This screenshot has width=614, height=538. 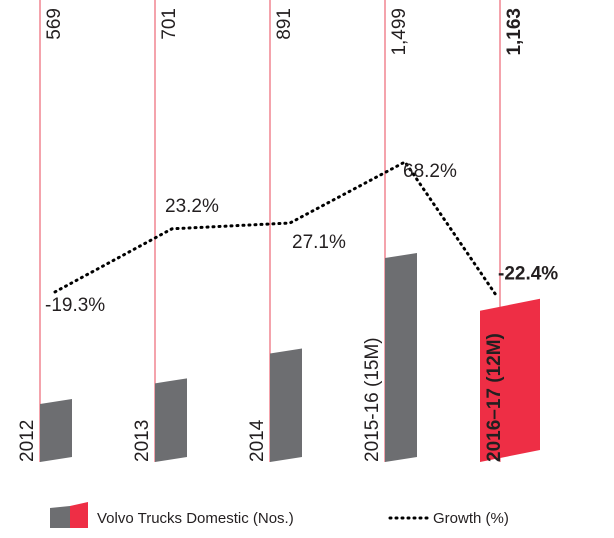 What do you see at coordinates (471, 518) in the screenshot?
I see `legend-label: Growth (%)` at bounding box center [471, 518].